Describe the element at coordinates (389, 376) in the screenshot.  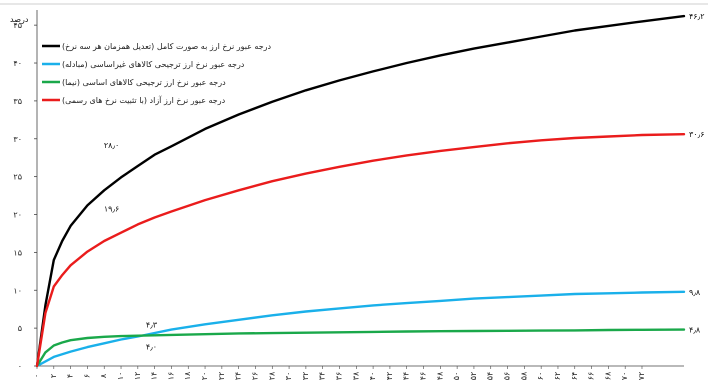
I see `x-tick-label: ۴۲` at that location.